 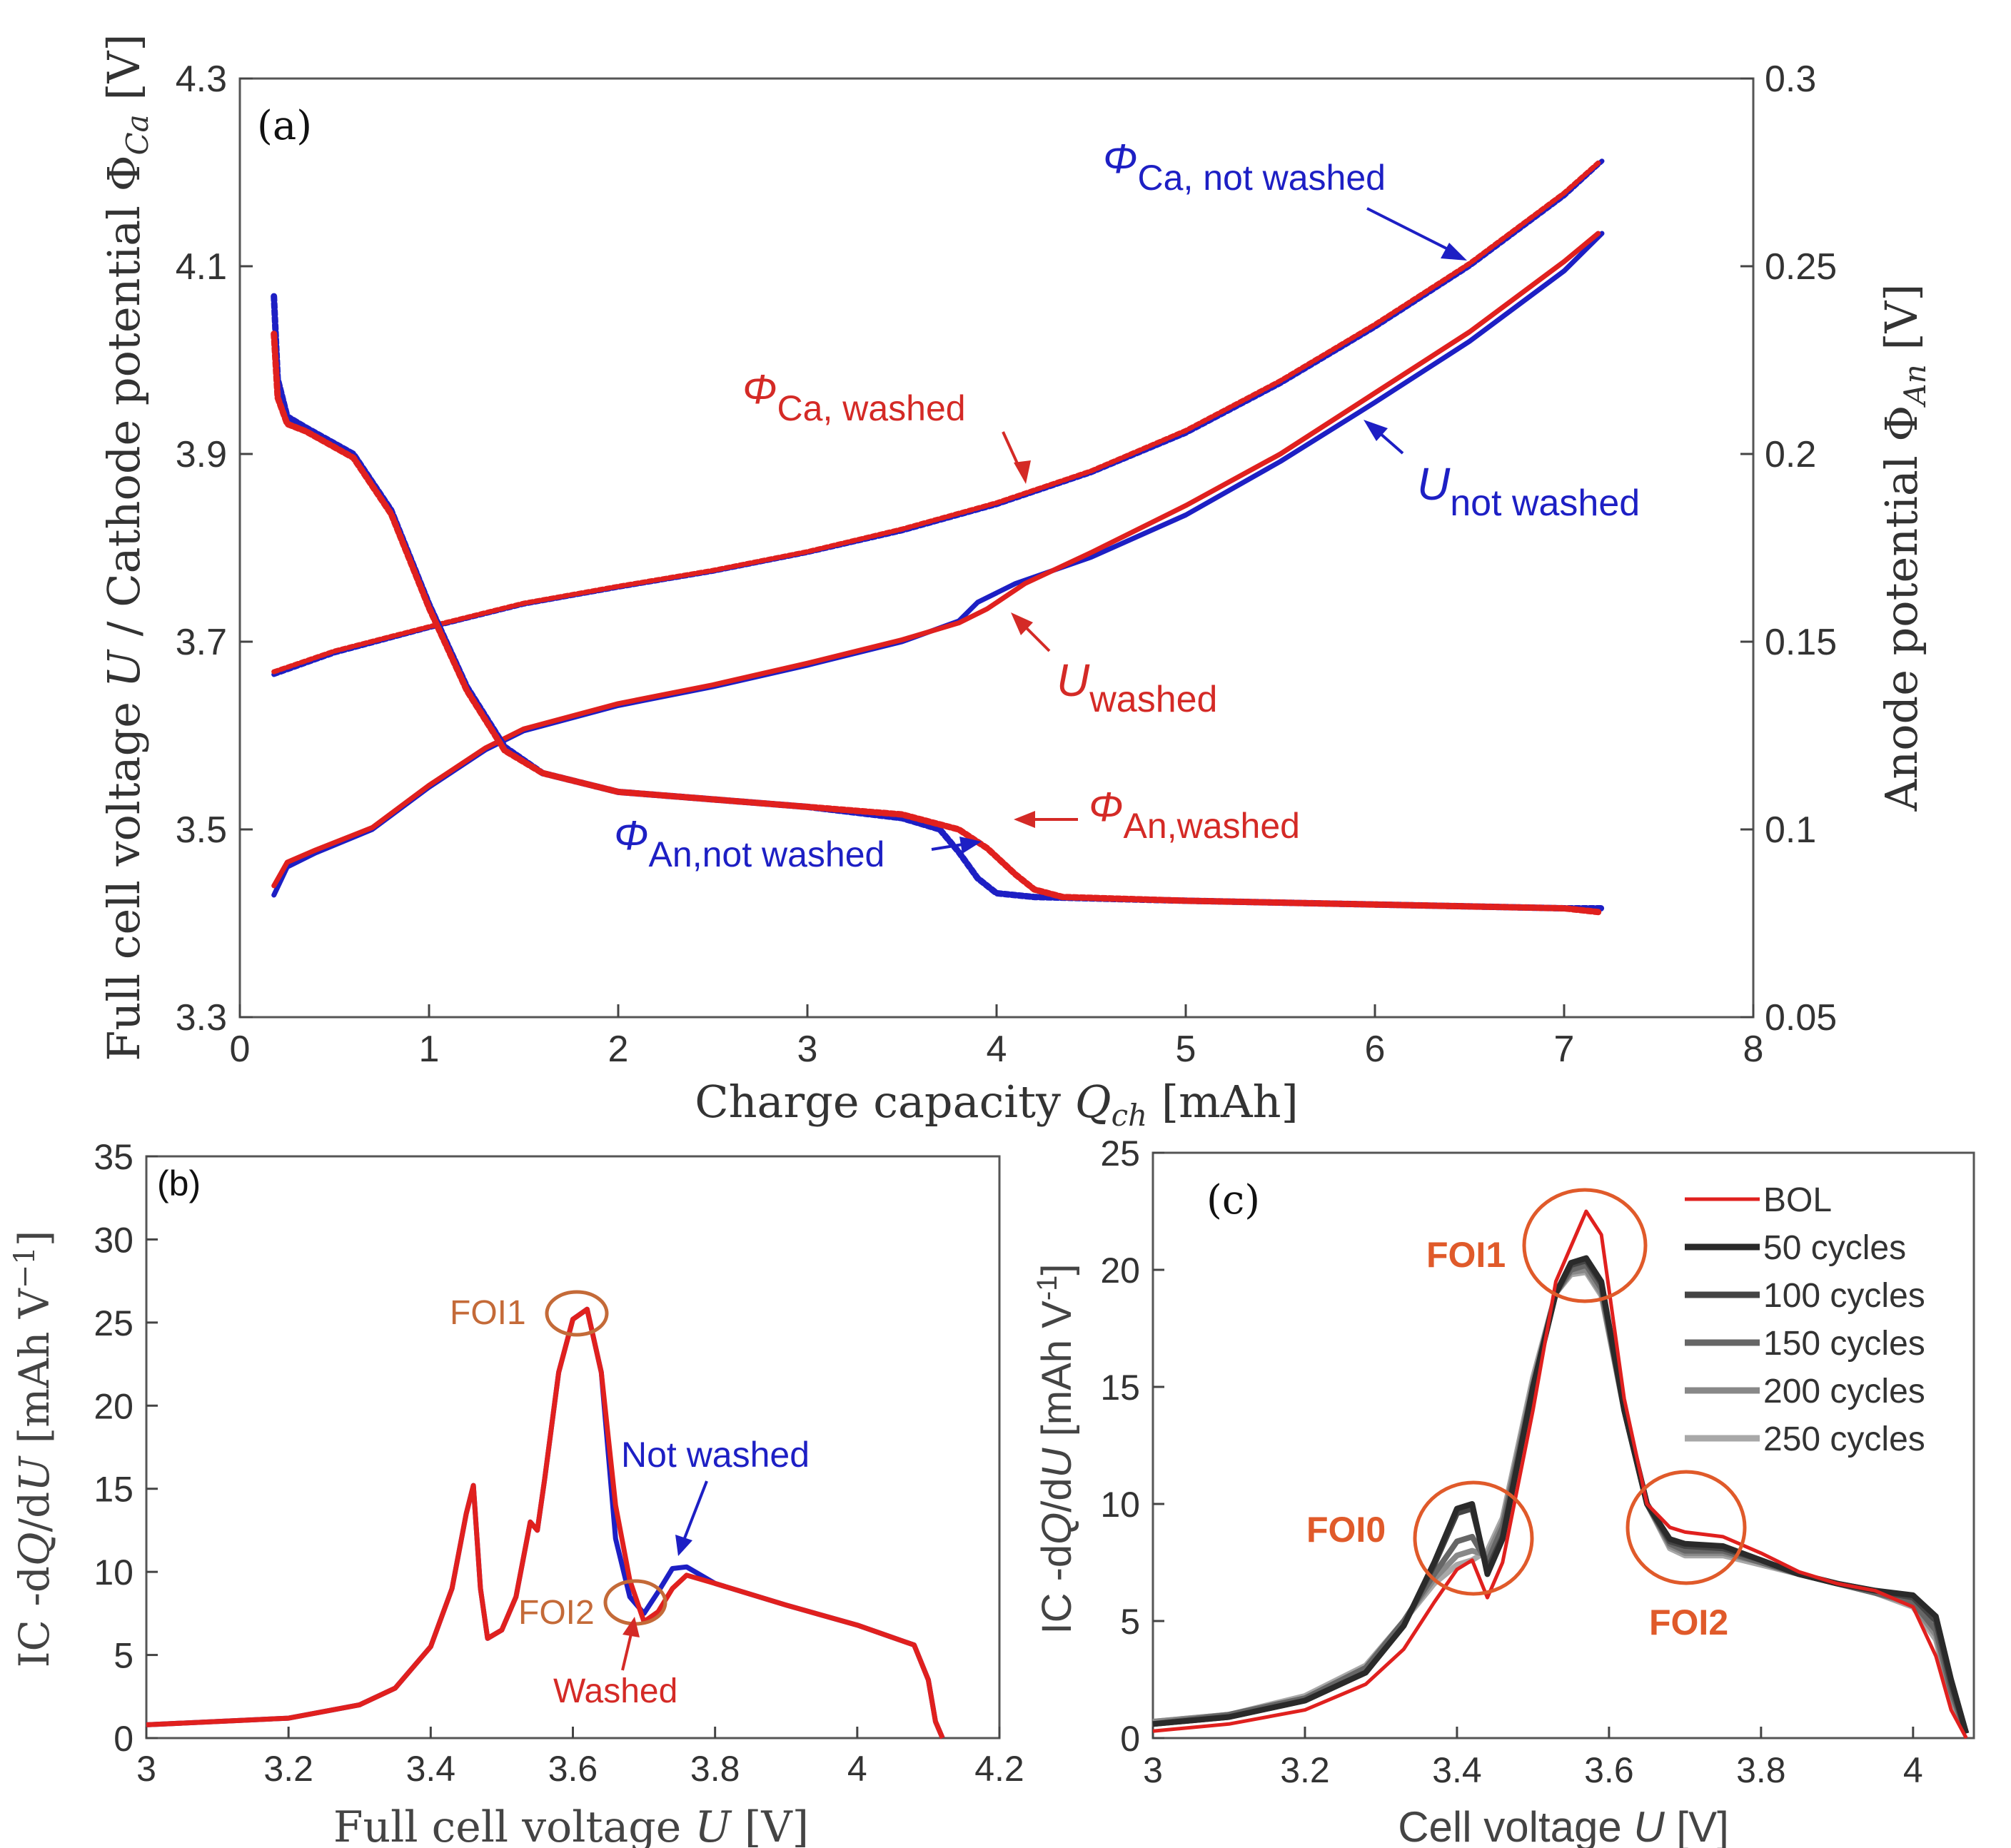 What do you see at coordinates (113, 1406) in the screenshot?
I see `panel-b-ytick-label: 20` at bounding box center [113, 1406].